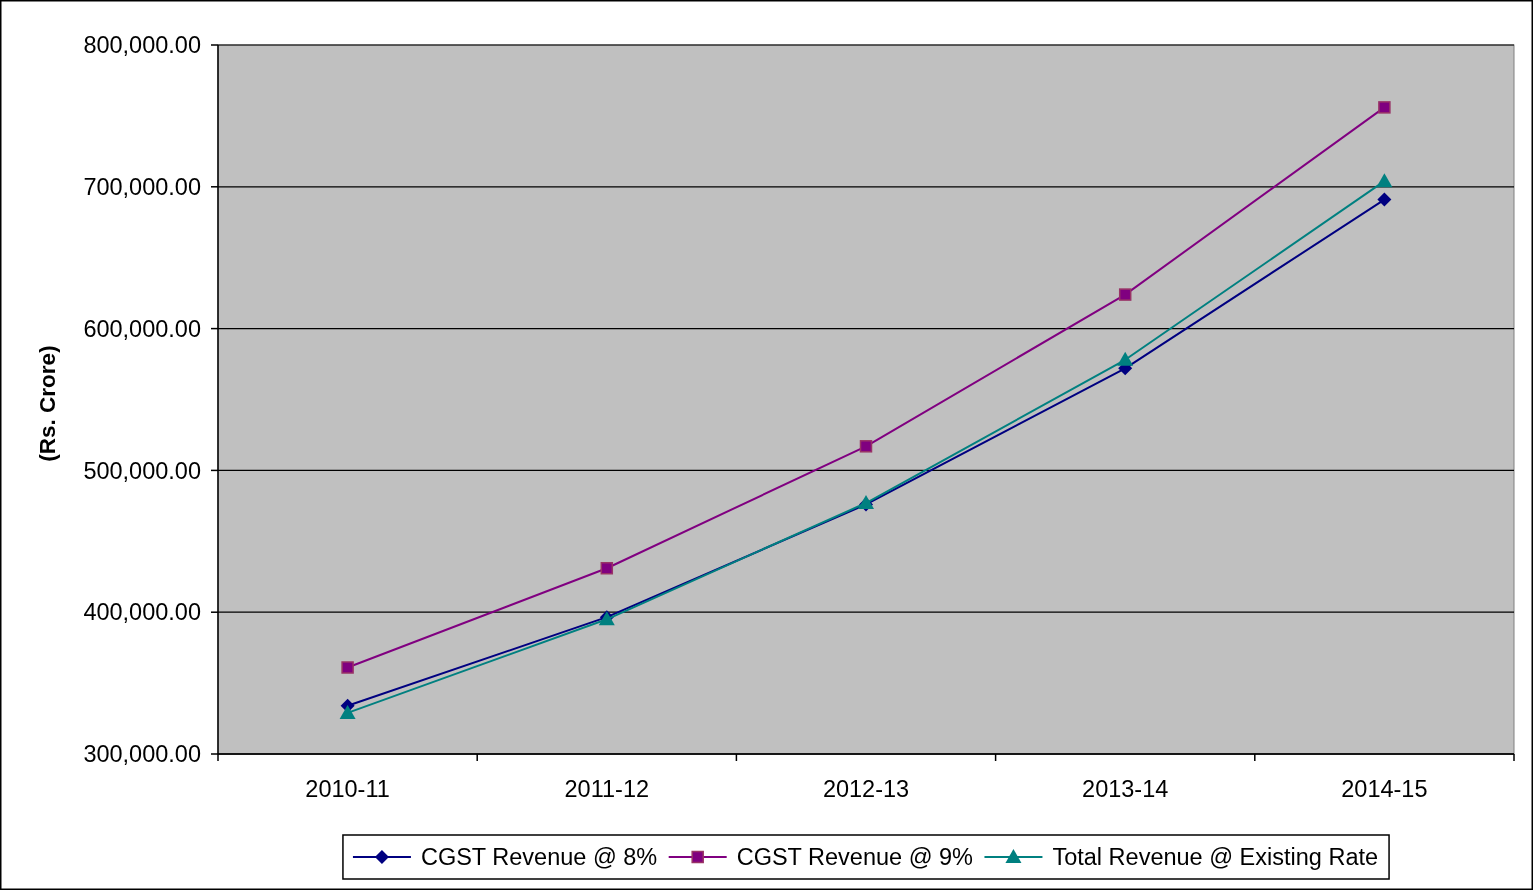  I want to click on y-axis-title: (Rs. Crore), so click(47, 403).